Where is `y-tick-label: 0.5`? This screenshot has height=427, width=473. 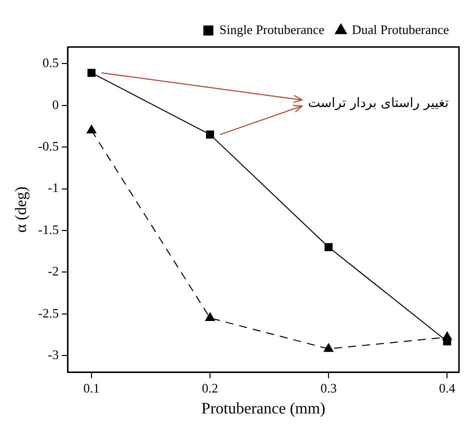 y-tick-label: 0.5 is located at coordinates (50, 62).